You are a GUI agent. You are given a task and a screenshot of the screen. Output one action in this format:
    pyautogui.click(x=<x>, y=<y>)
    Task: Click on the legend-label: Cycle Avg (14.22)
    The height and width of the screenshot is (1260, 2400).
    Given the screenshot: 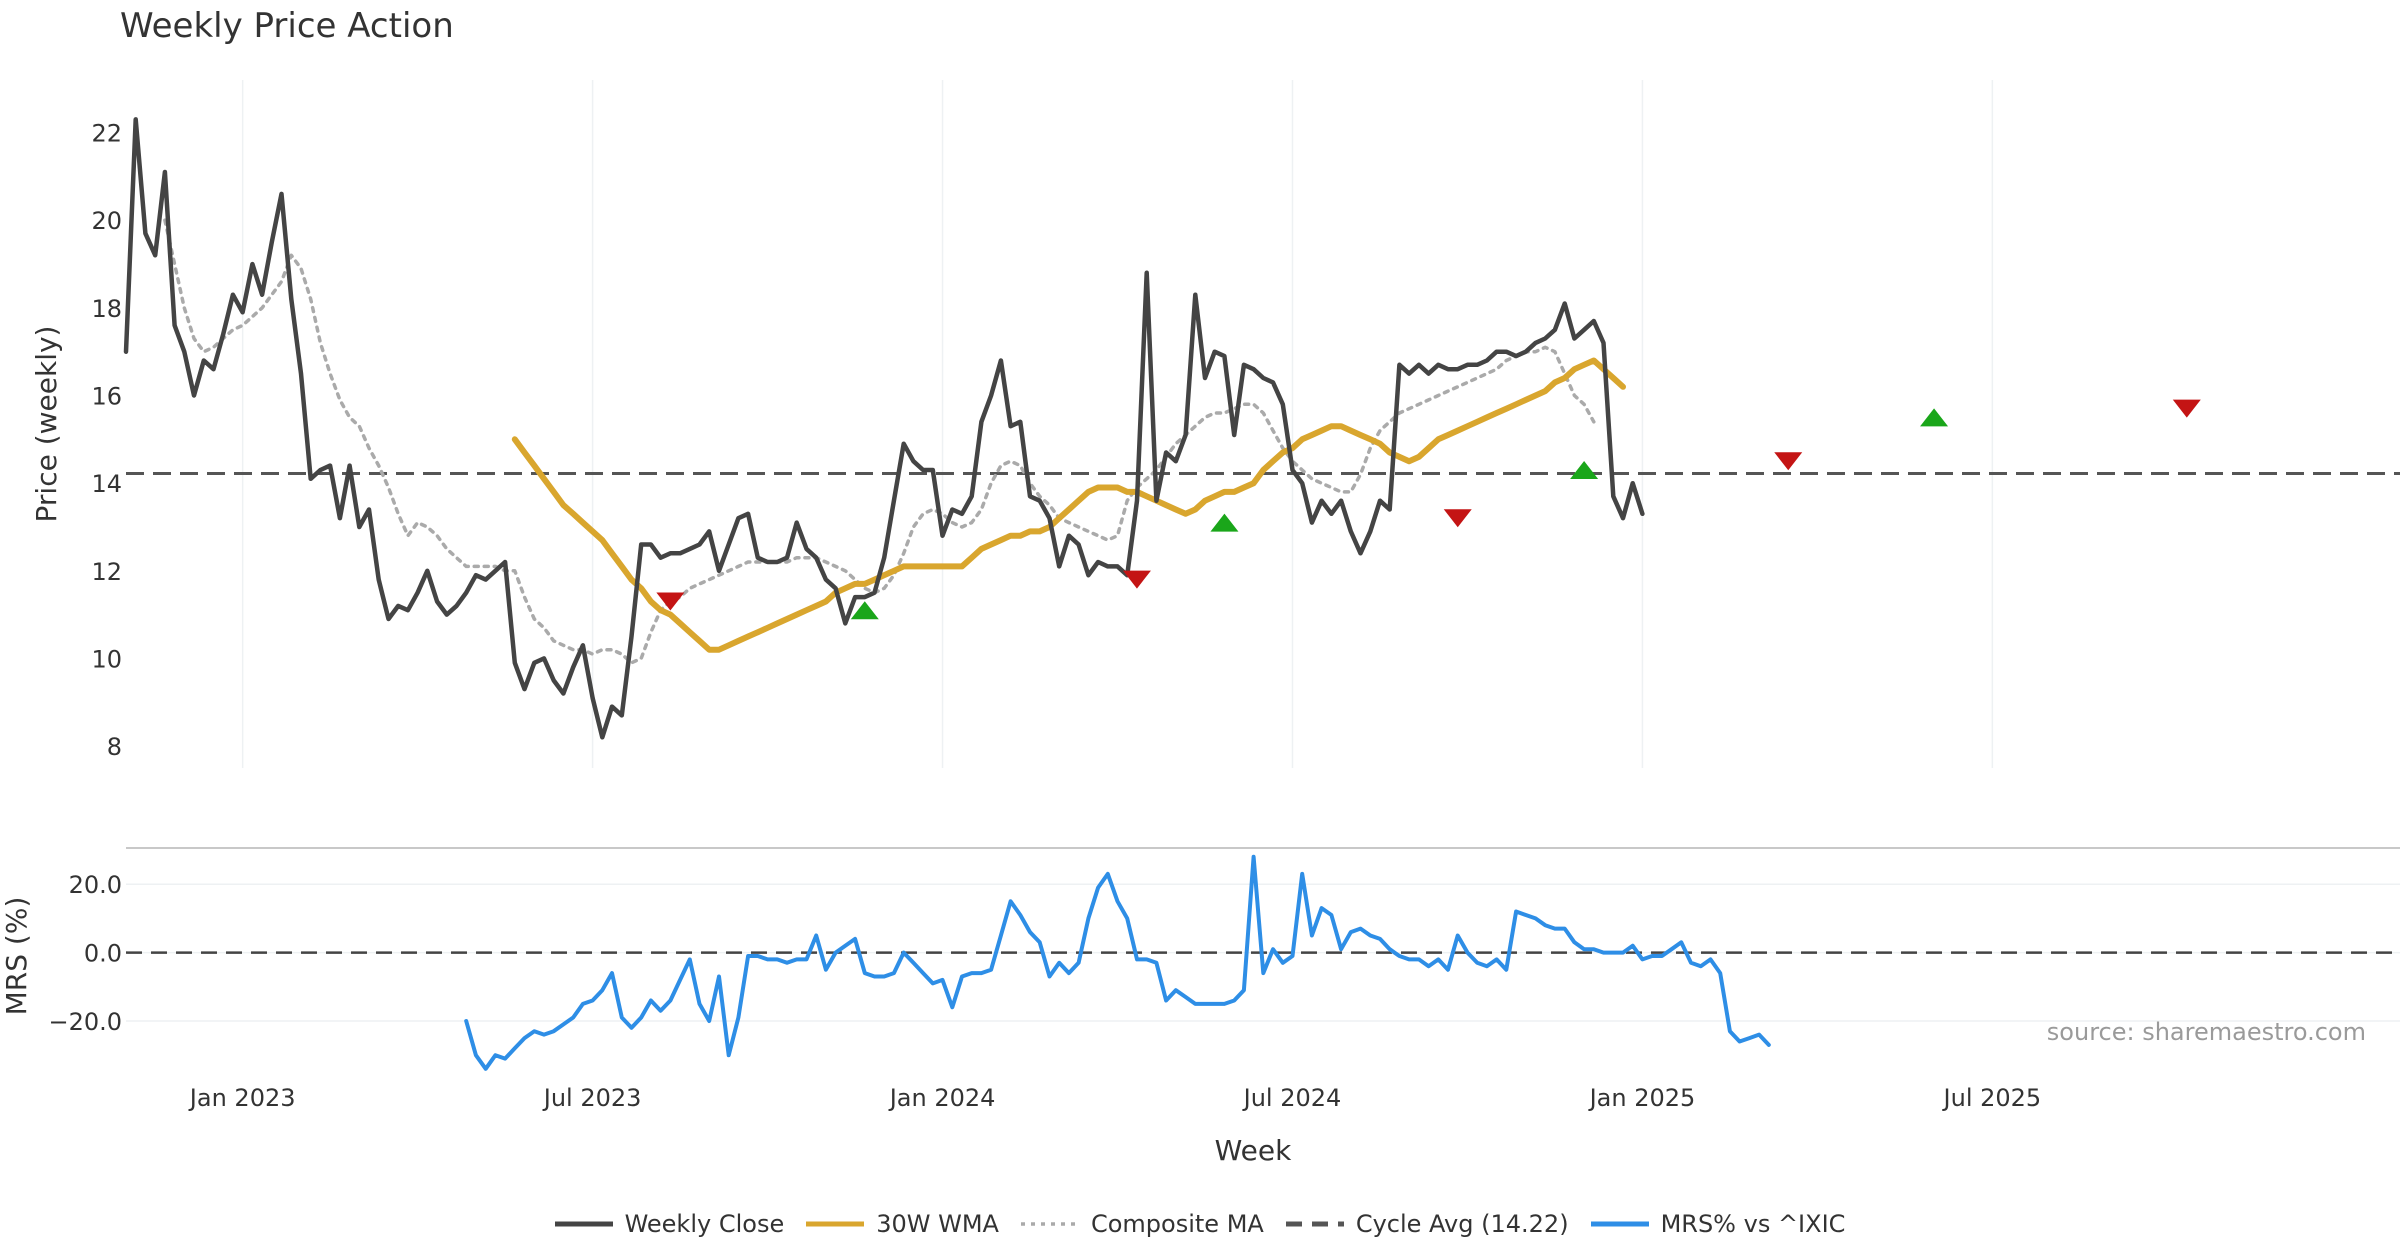 What is the action you would take?
    pyautogui.click(x=1462, y=1224)
    